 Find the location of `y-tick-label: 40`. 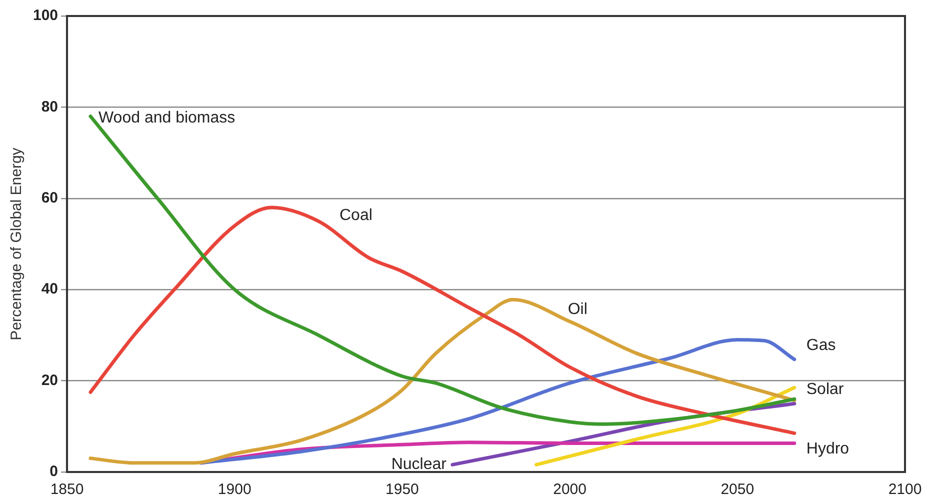

y-tick-label: 40 is located at coordinates (49, 289).